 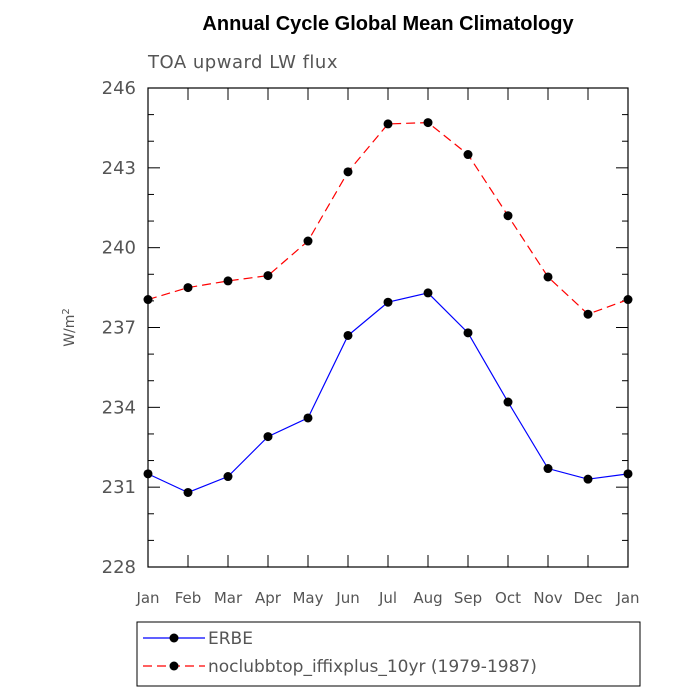 What do you see at coordinates (307, 598) in the screenshot?
I see `x-tick-label: May` at bounding box center [307, 598].